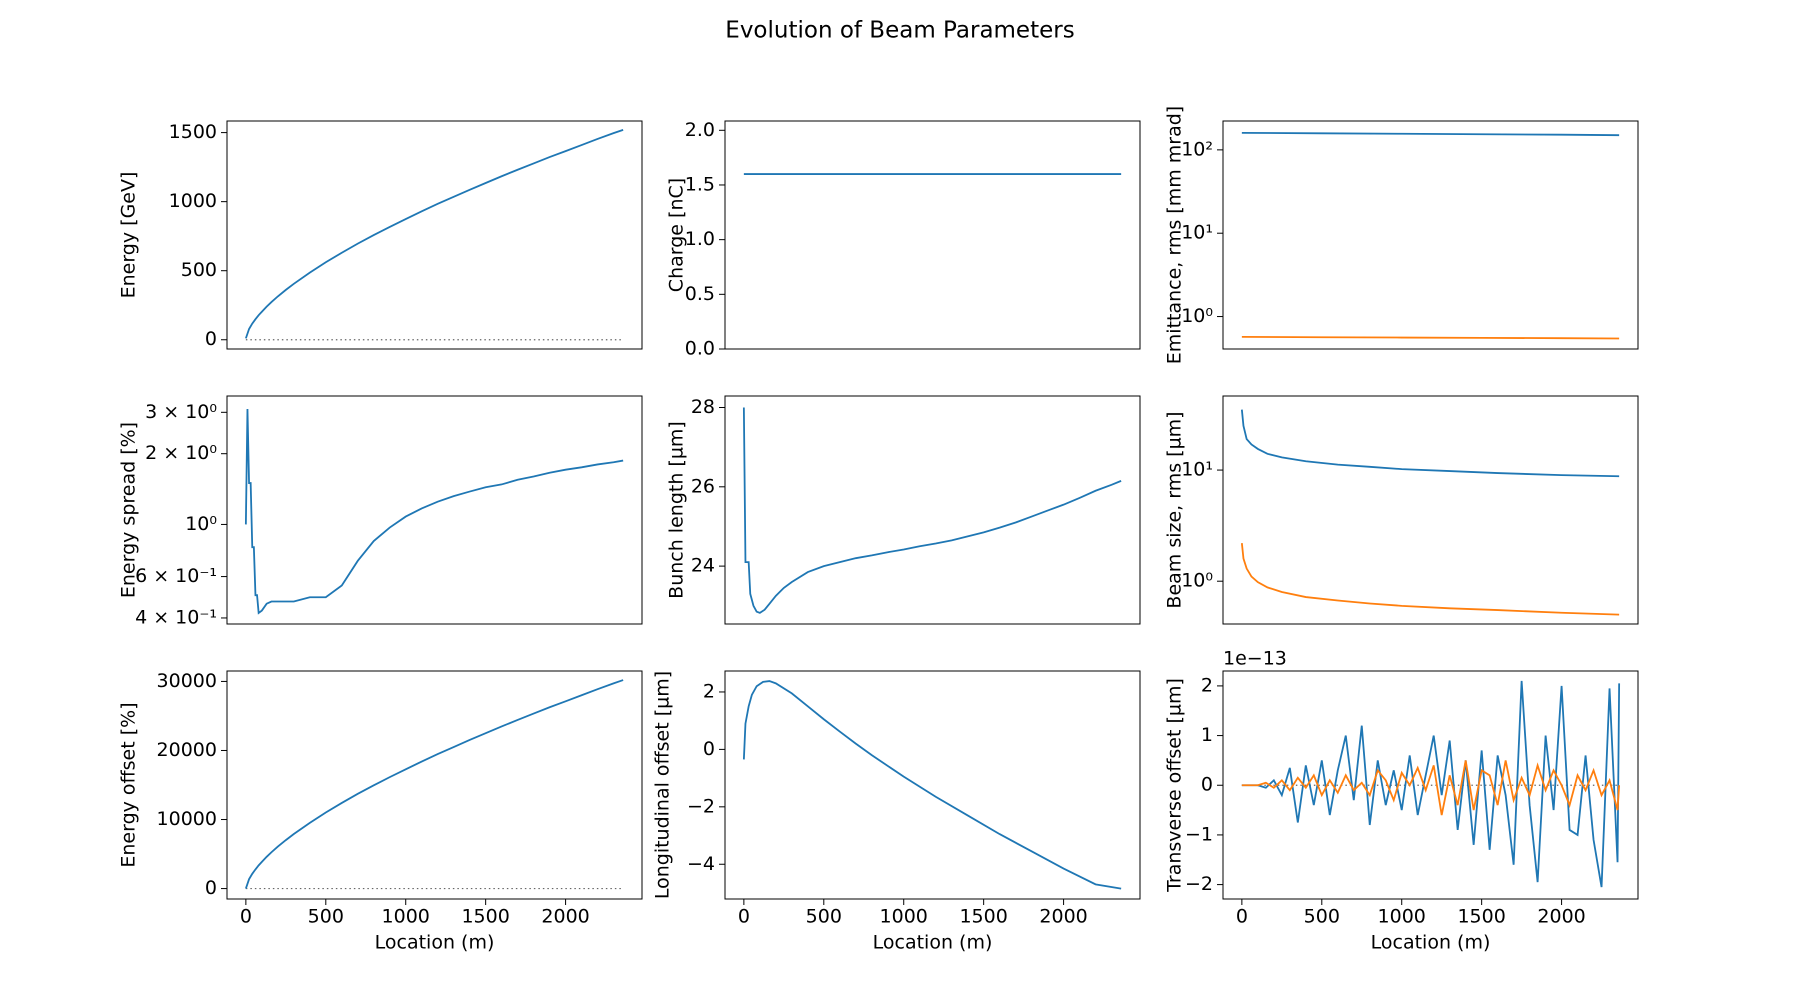 The image size is (1800, 1000). I want to click on y-tick-label: 6 × 10⁻¹, so click(176, 576).